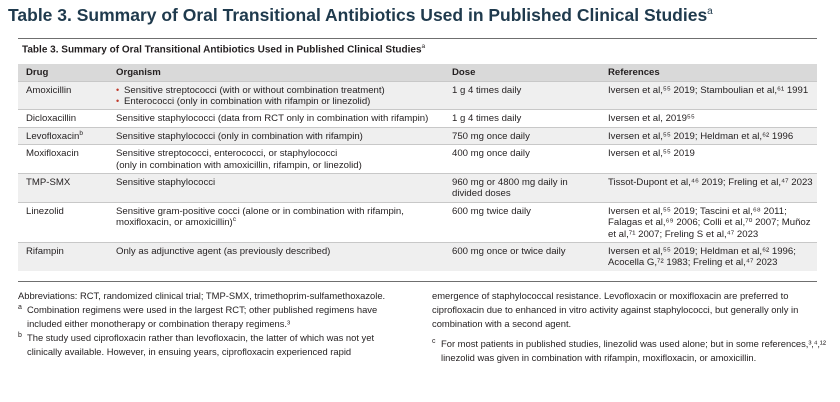 The image size is (840, 402). Describe the element at coordinates (63, 256) in the screenshot. I see `drug-cell: Rifampin` at that location.